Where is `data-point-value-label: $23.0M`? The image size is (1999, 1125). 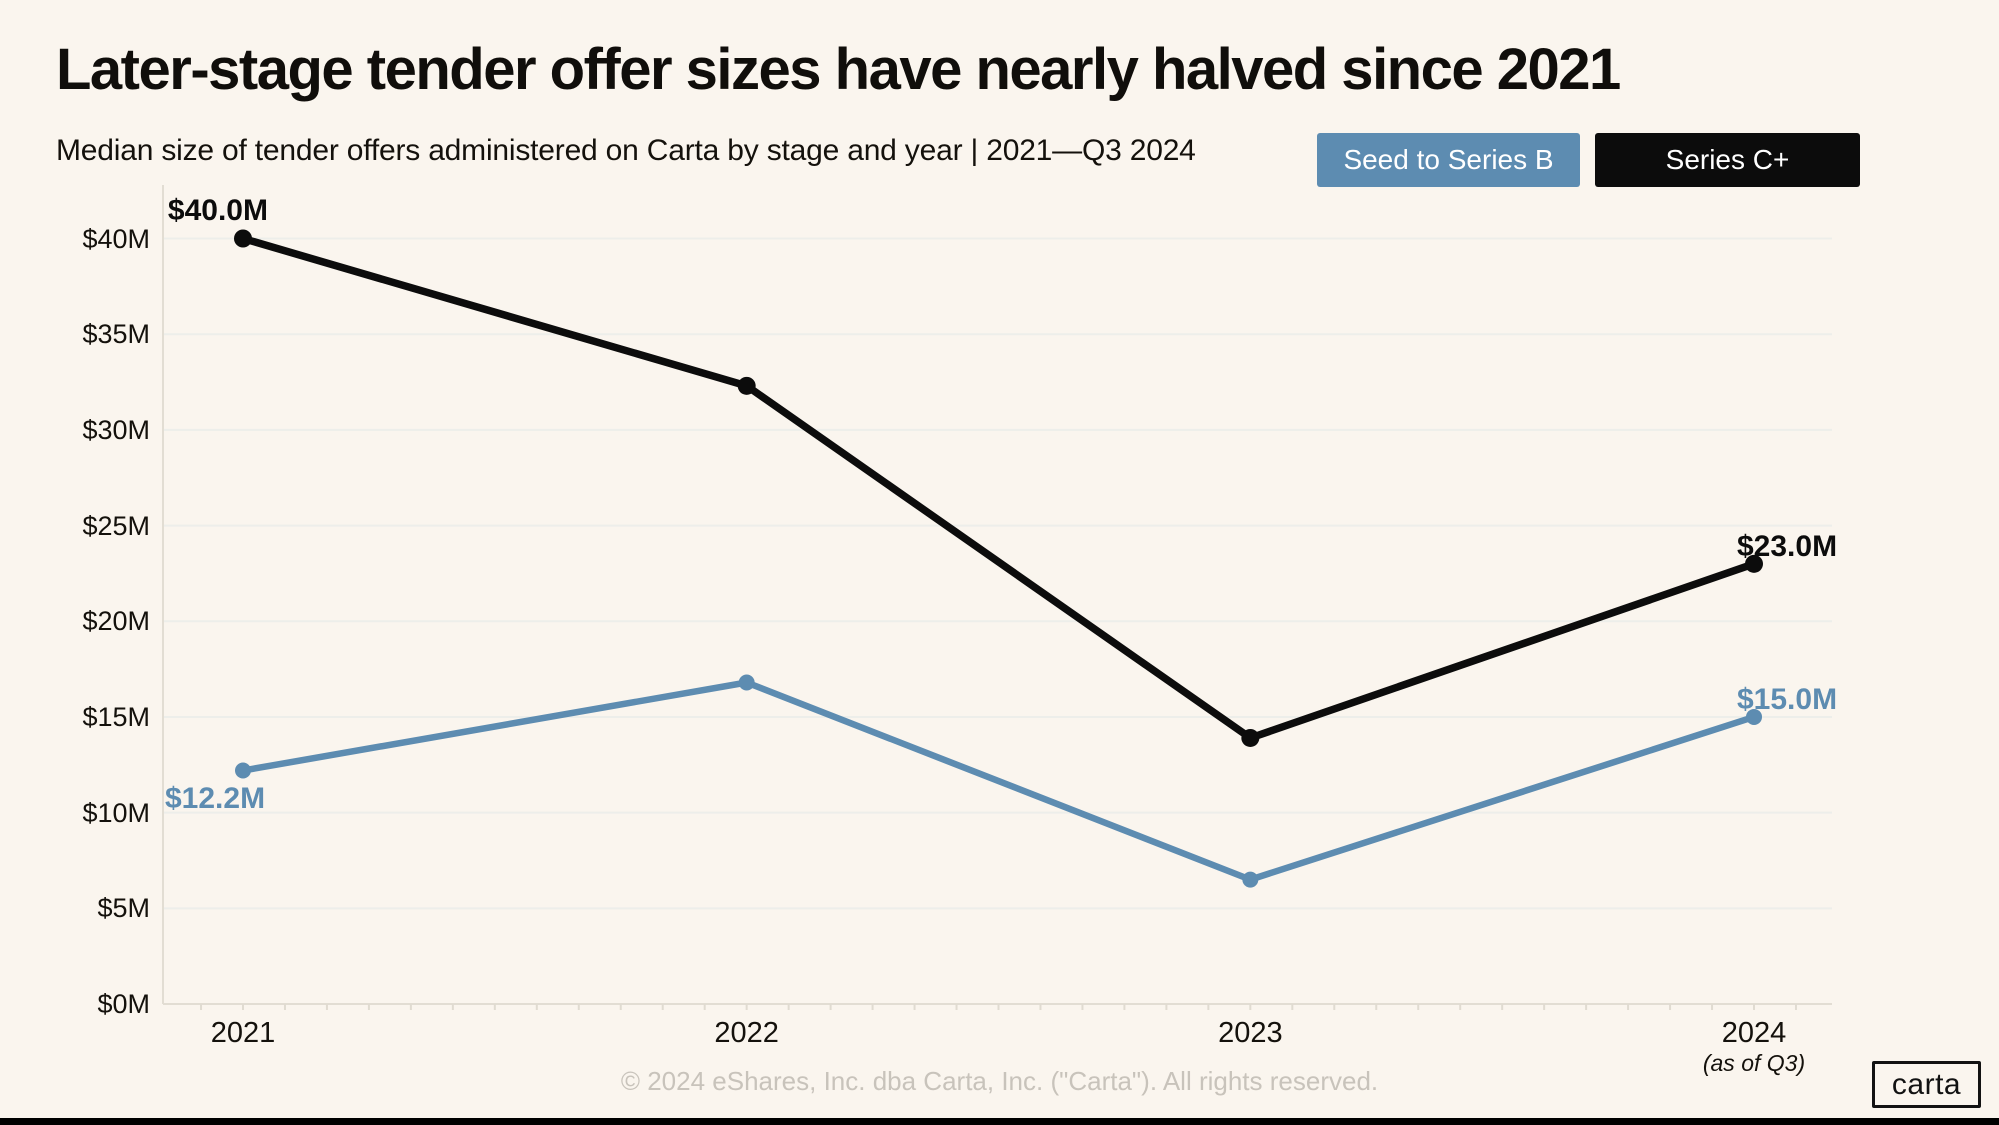 data-point-value-label: $23.0M is located at coordinates (1787, 546).